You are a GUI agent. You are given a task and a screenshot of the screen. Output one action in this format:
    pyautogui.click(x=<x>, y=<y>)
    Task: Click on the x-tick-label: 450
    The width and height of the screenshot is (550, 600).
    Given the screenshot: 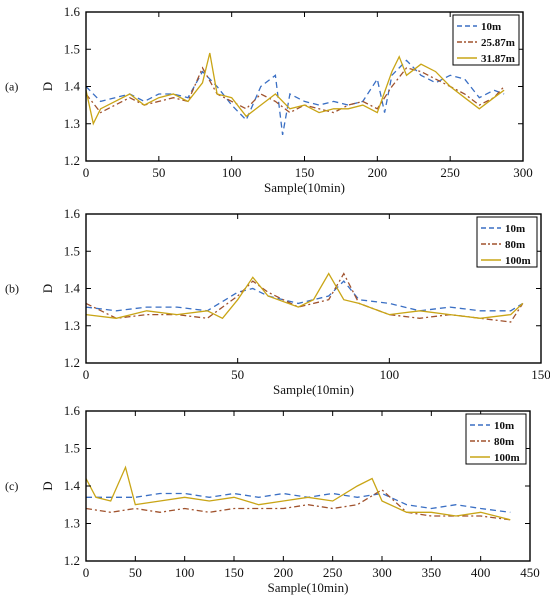 What is the action you would take?
    pyautogui.click(x=530, y=572)
    